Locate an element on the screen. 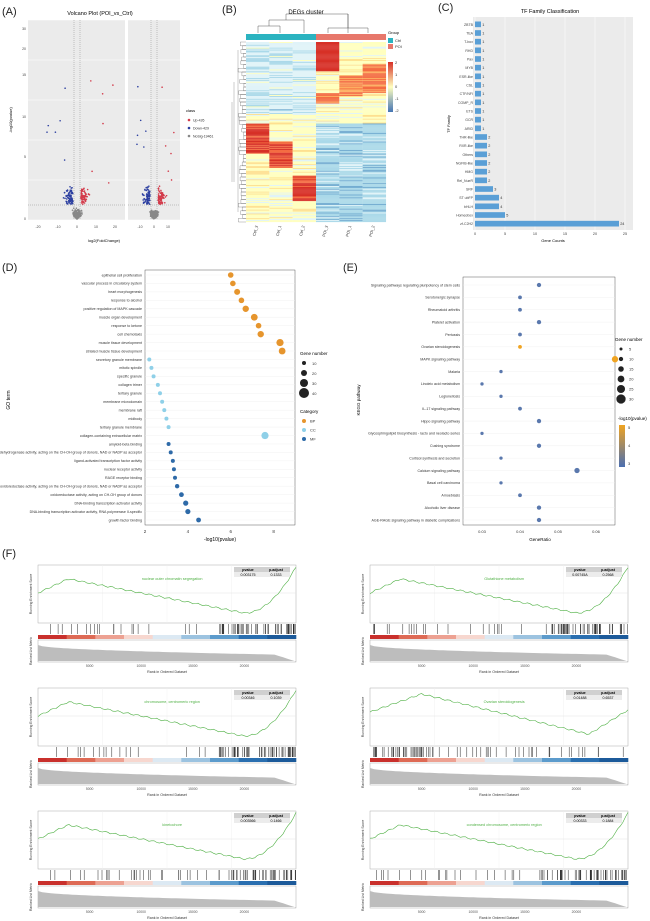 This screenshot has width=650, height=921. volcano-ytick: 15 is located at coordinates (24, 75).